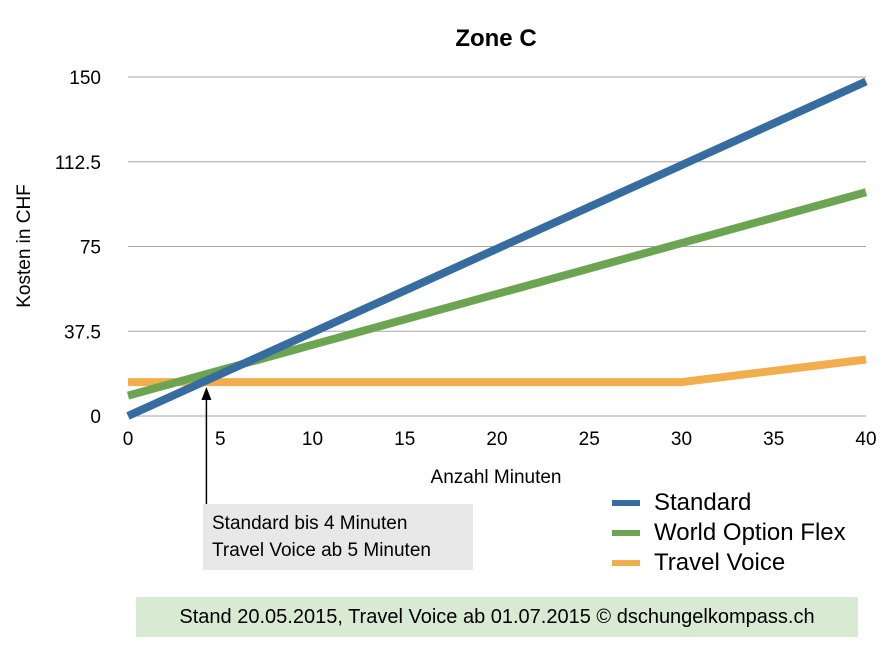 The image size is (888, 647). I want to click on y-tick-label: 0, so click(95, 417).